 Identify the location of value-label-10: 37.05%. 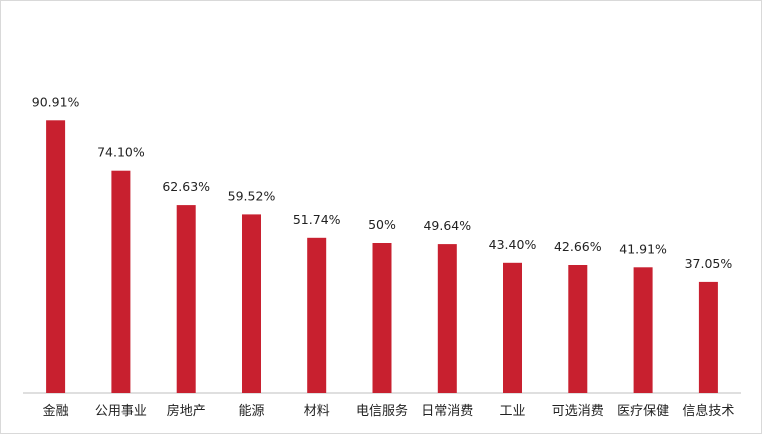
(709, 263).